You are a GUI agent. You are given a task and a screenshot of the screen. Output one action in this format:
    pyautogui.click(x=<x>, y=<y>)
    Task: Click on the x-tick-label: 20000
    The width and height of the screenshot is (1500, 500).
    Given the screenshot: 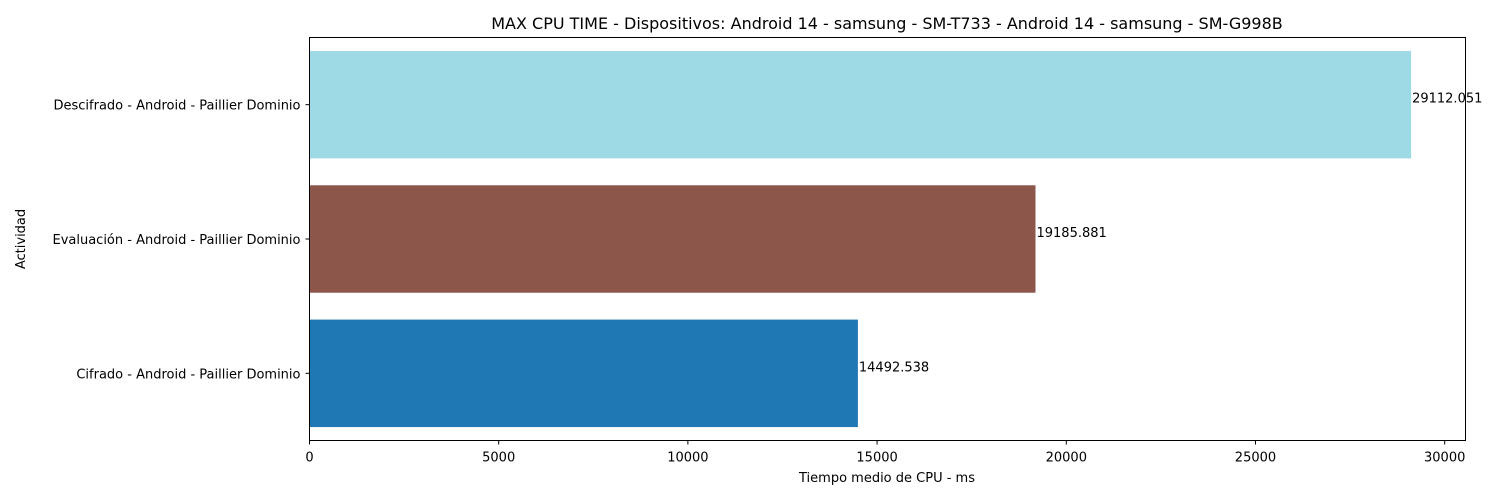 What is the action you would take?
    pyautogui.click(x=1066, y=458)
    